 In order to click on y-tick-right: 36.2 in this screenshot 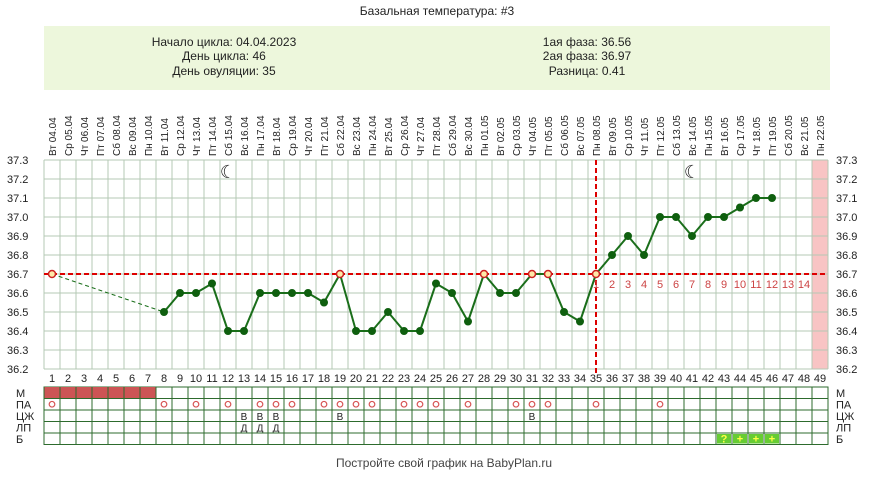, I will do `click(846, 370)`.